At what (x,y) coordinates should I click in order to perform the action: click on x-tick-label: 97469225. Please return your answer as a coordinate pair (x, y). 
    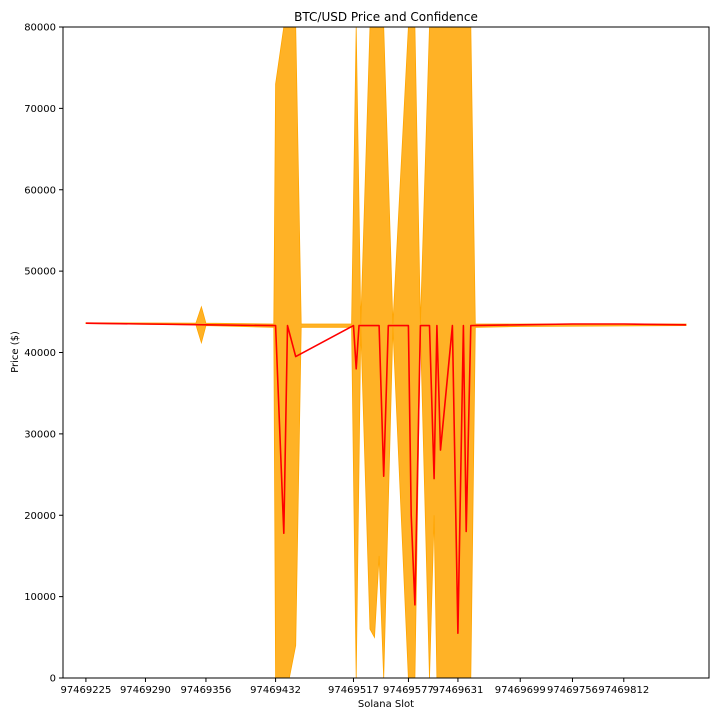
    Looking at the image, I should click on (85, 690).